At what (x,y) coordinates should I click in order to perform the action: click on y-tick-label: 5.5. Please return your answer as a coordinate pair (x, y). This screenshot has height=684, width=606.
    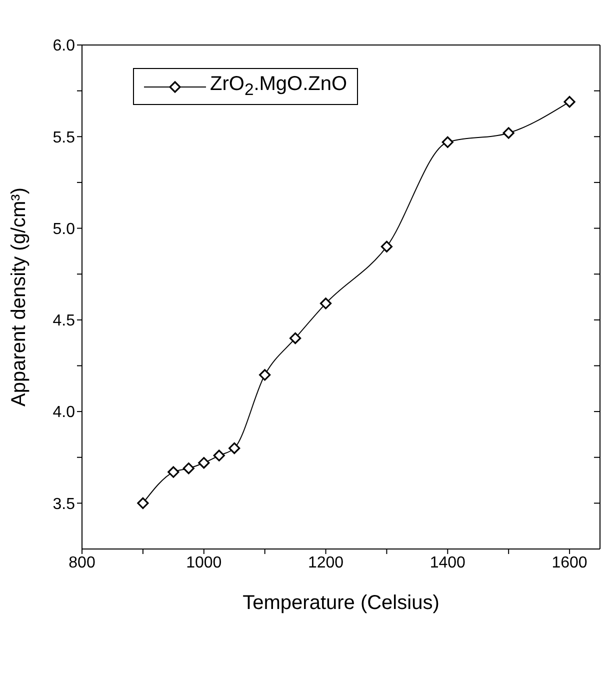
    Looking at the image, I should click on (64, 137).